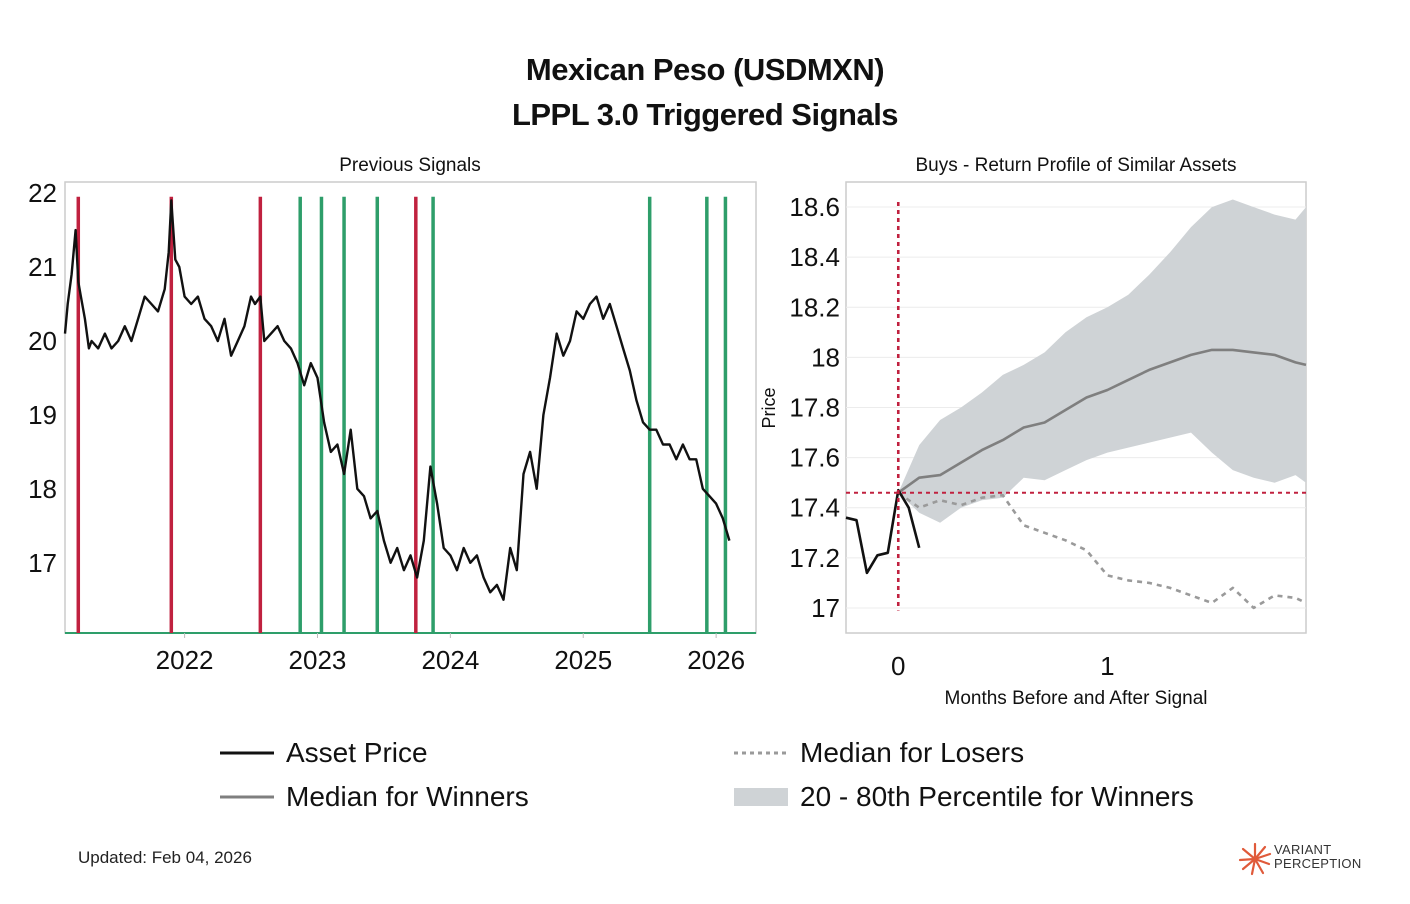 This screenshot has width=1410, height=904. What do you see at coordinates (814, 458) in the screenshot?
I see `right-ytick-label: 17.6` at bounding box center [814, 458].